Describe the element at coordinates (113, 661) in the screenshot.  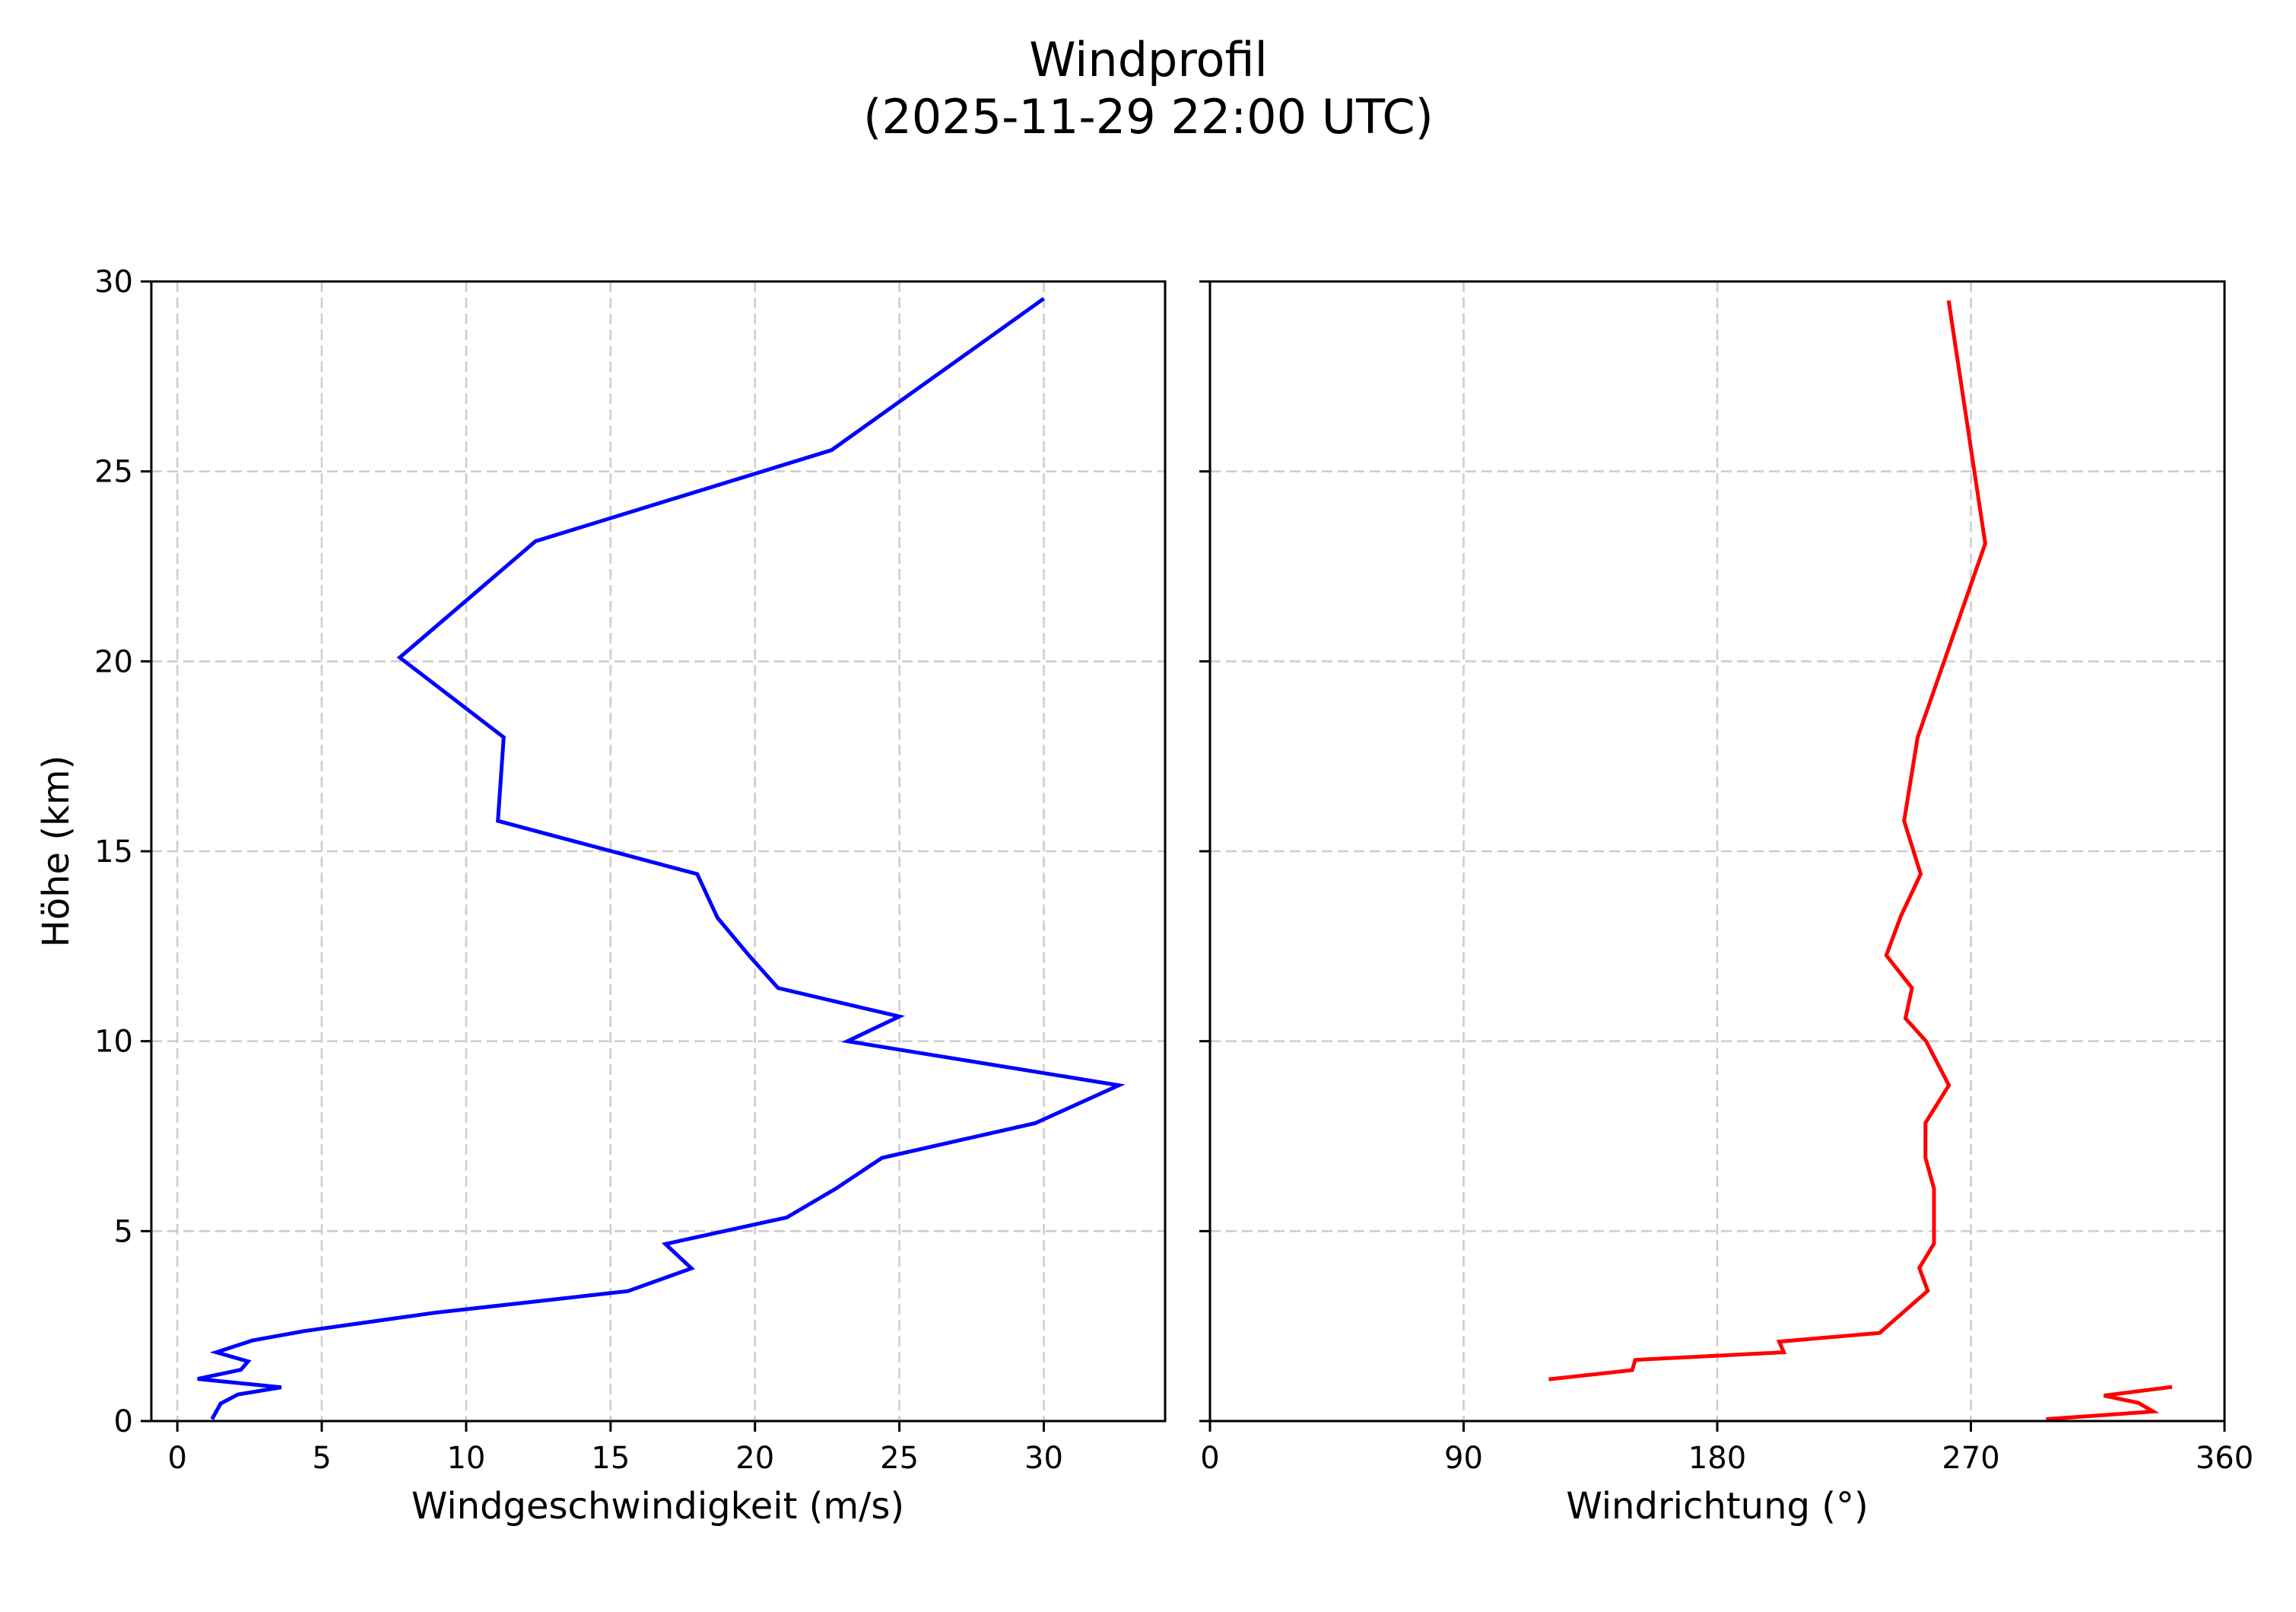
I see `speed-ytick-label: 20` at that location.